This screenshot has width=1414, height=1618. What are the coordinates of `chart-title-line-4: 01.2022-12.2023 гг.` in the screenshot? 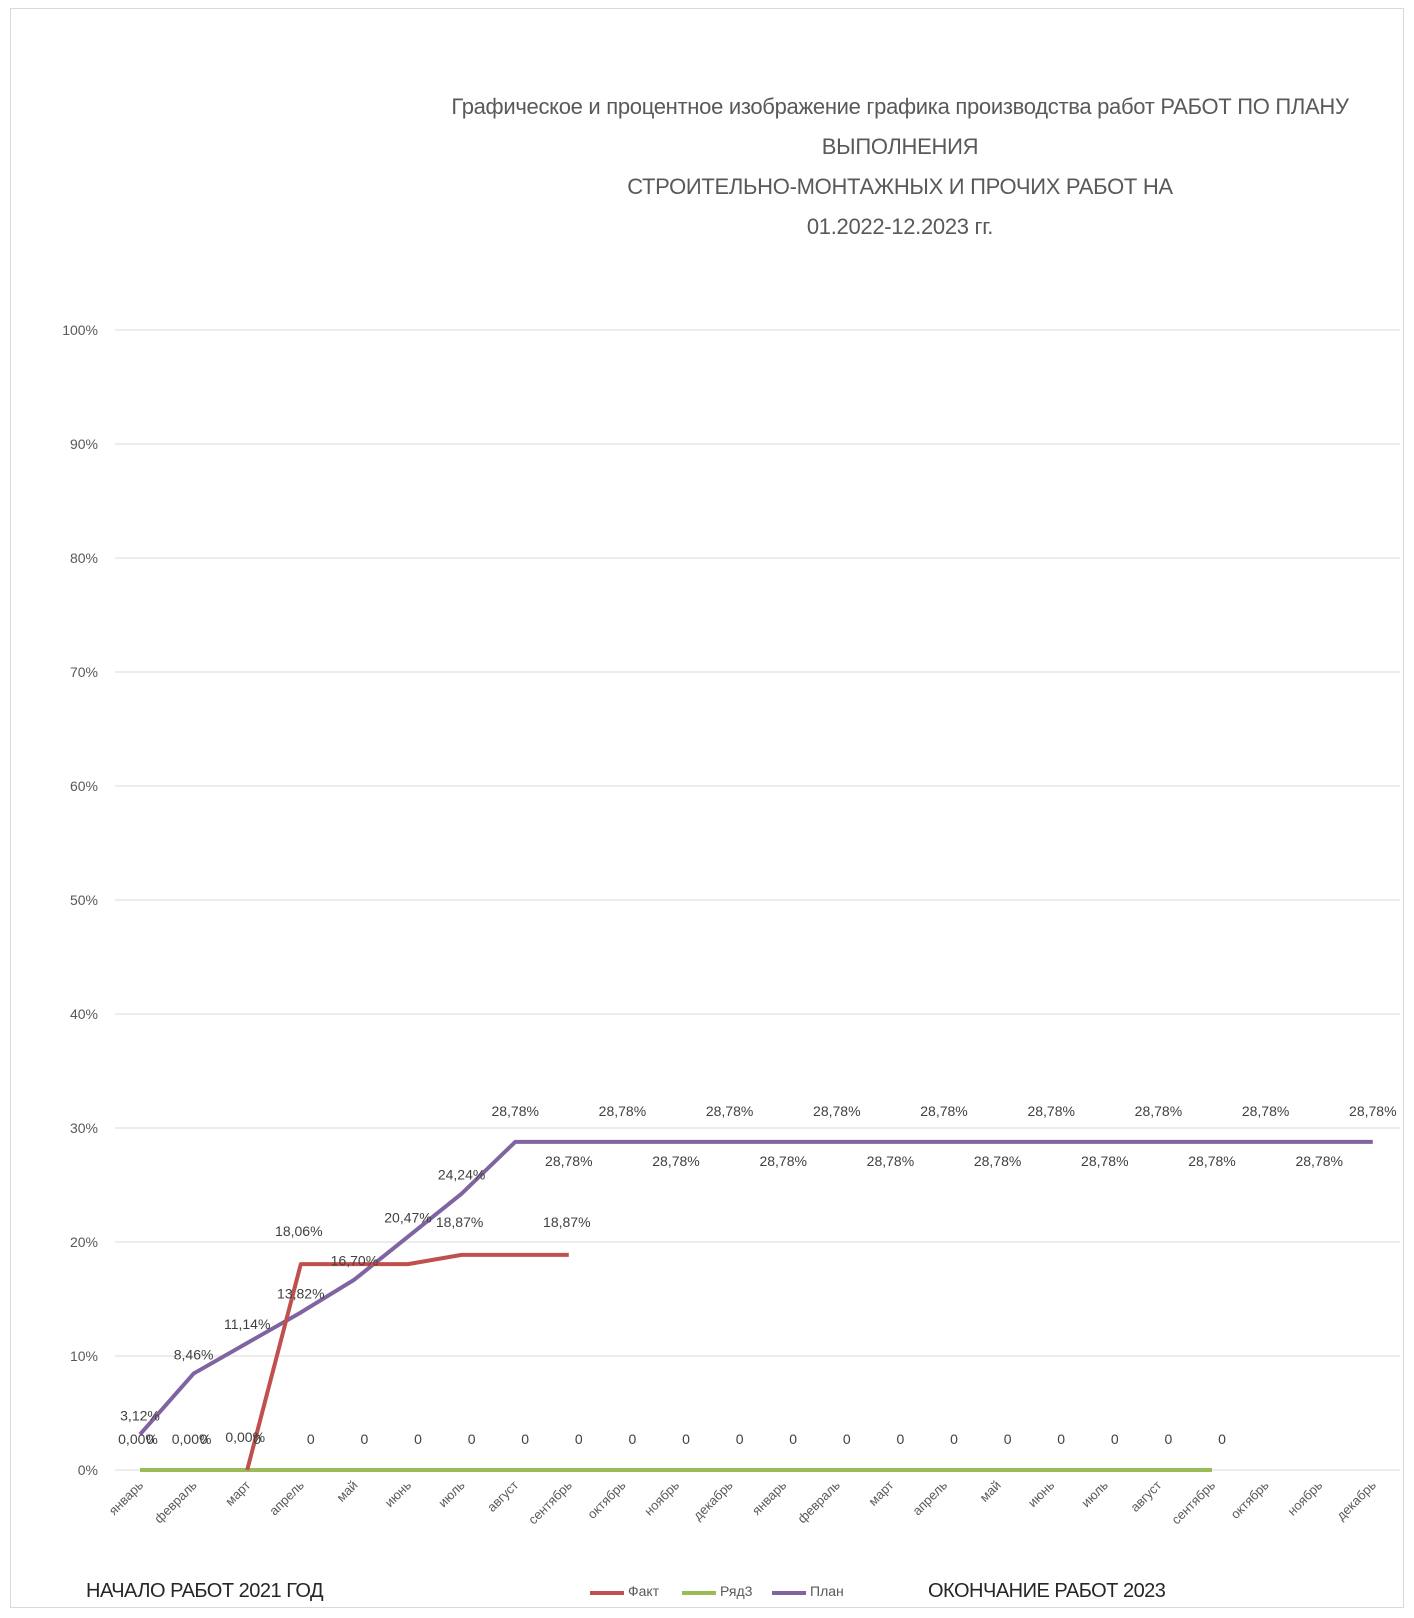 It's located at (900, 226).